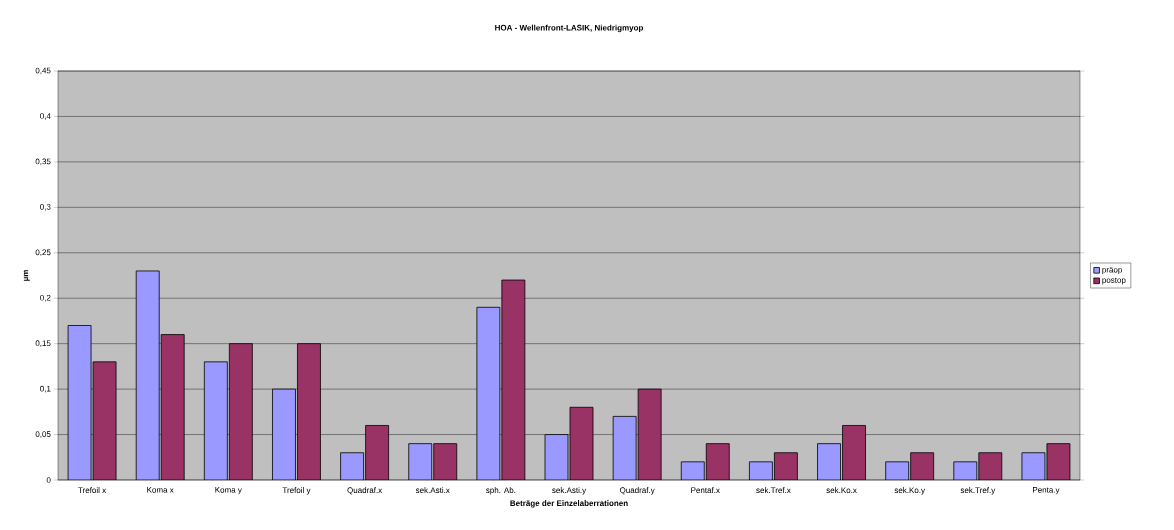 The height and width of the screenshot is (530, 1174). What do you see at coordinates (978, 491) in the screenshot?
I see `x-tick-label: sek.Tref.y` at bounding box center [978, 491].